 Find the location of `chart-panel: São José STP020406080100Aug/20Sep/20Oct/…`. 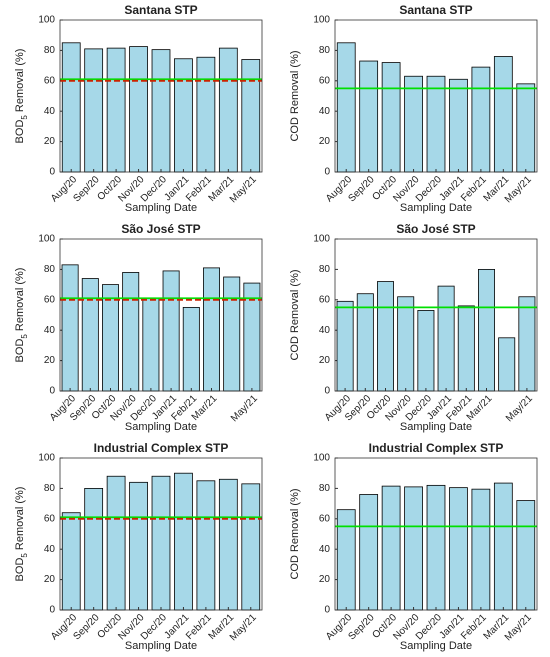

chart-panel: São José STP020406080100Aug/20Sep/20Oct/… is located at coordinates (413, 327).